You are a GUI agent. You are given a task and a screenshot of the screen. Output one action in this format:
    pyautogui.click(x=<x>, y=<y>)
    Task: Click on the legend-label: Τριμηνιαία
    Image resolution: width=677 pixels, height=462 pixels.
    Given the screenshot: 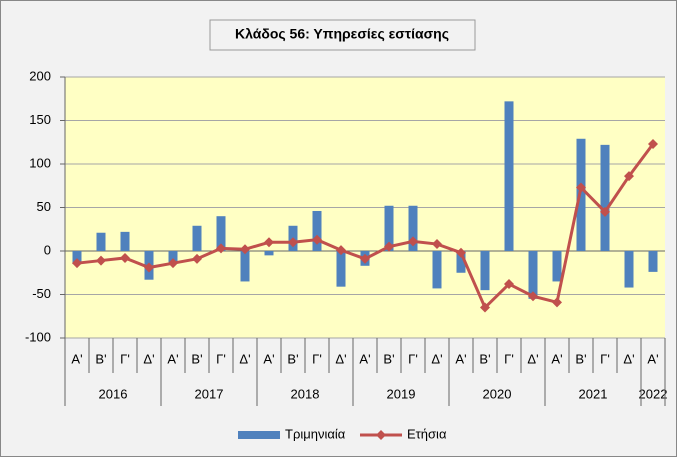 What is the action you would take?
    pyautogui.click(x=315, y=433)
    